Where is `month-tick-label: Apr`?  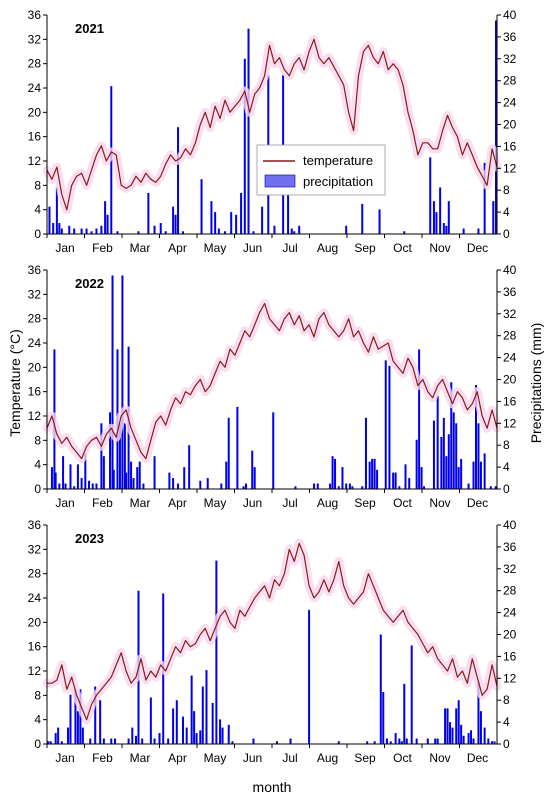
month-tick-label: Apr is located at coordinates (177, 758).